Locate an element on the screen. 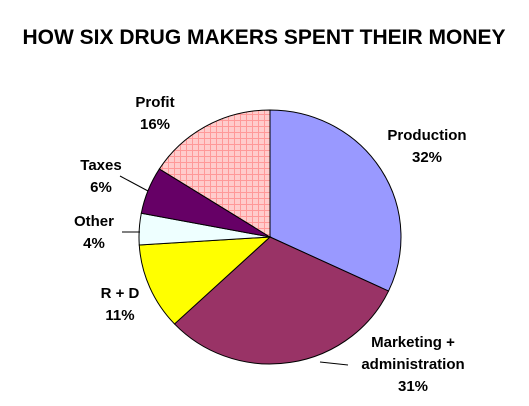 The image size is (529, 406). label-text: Production is located at coordinates (426, 135).